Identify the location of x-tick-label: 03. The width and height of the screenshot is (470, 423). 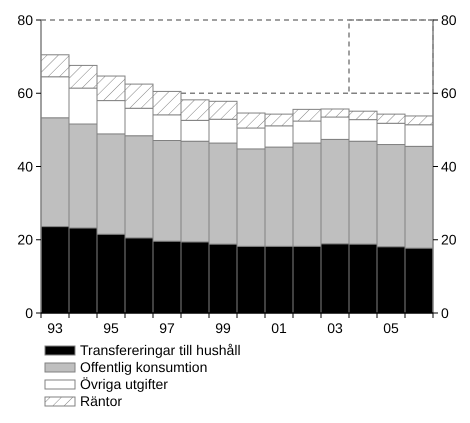
(335, 328).